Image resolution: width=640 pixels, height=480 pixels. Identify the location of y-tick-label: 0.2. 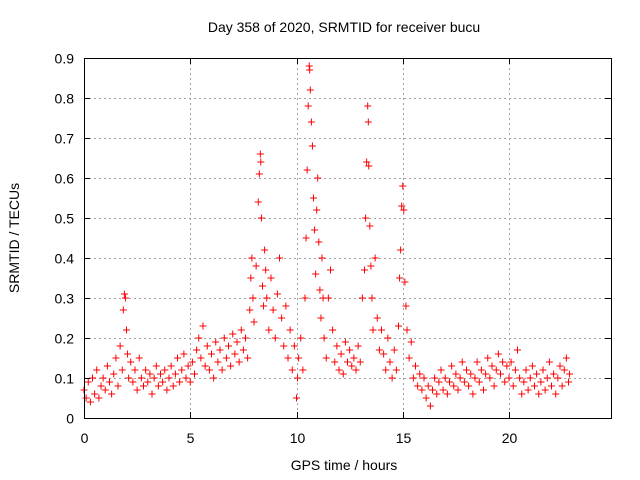
(65, 339).